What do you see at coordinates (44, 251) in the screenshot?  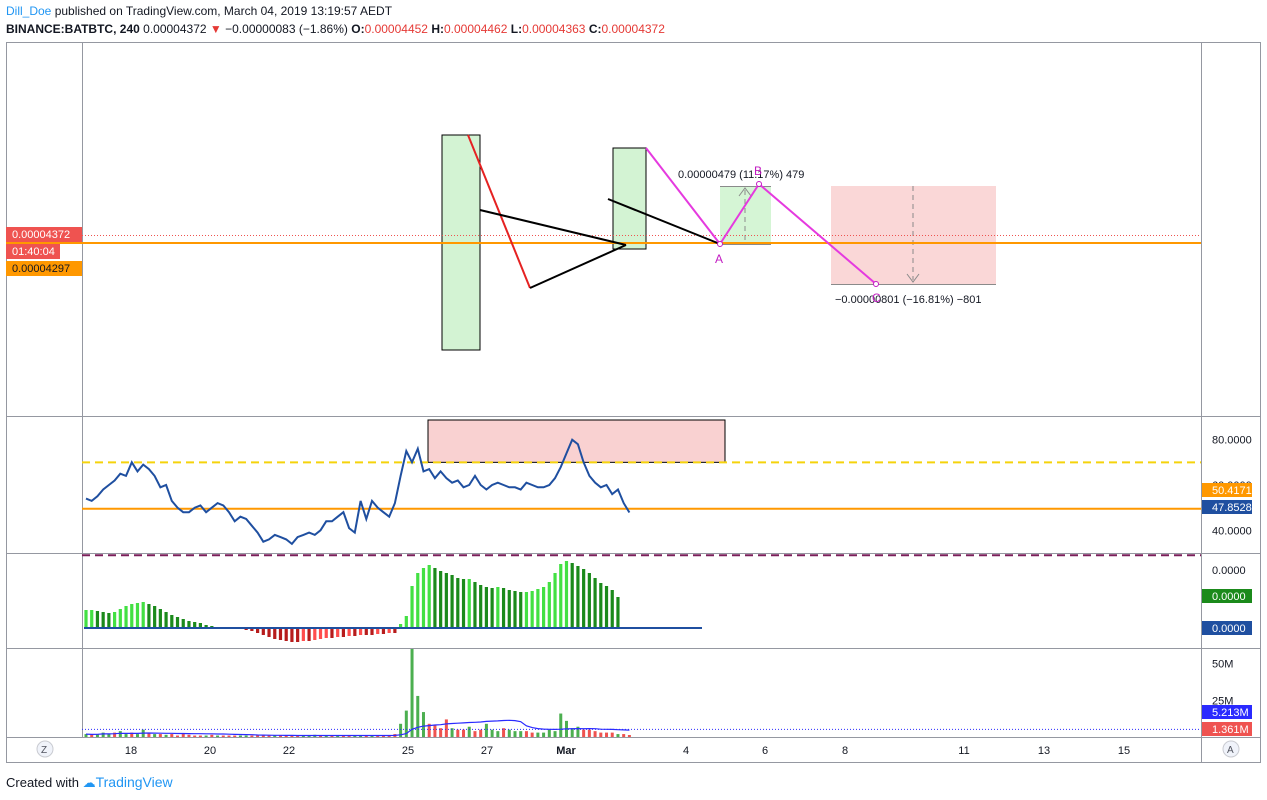 I see `price-tags: 0.00004372 01:40:04 0.00004297` at bounding box center [44, 251].